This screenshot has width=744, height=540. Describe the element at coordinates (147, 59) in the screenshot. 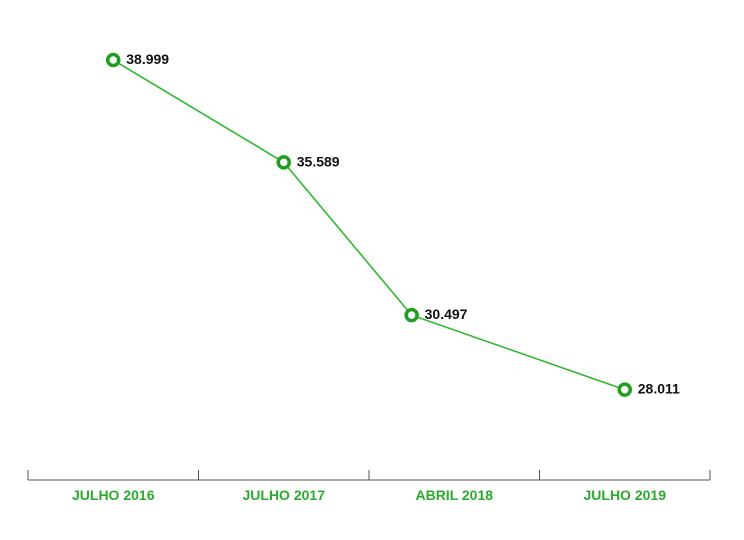

I see `data-label: 38.999` at that location.